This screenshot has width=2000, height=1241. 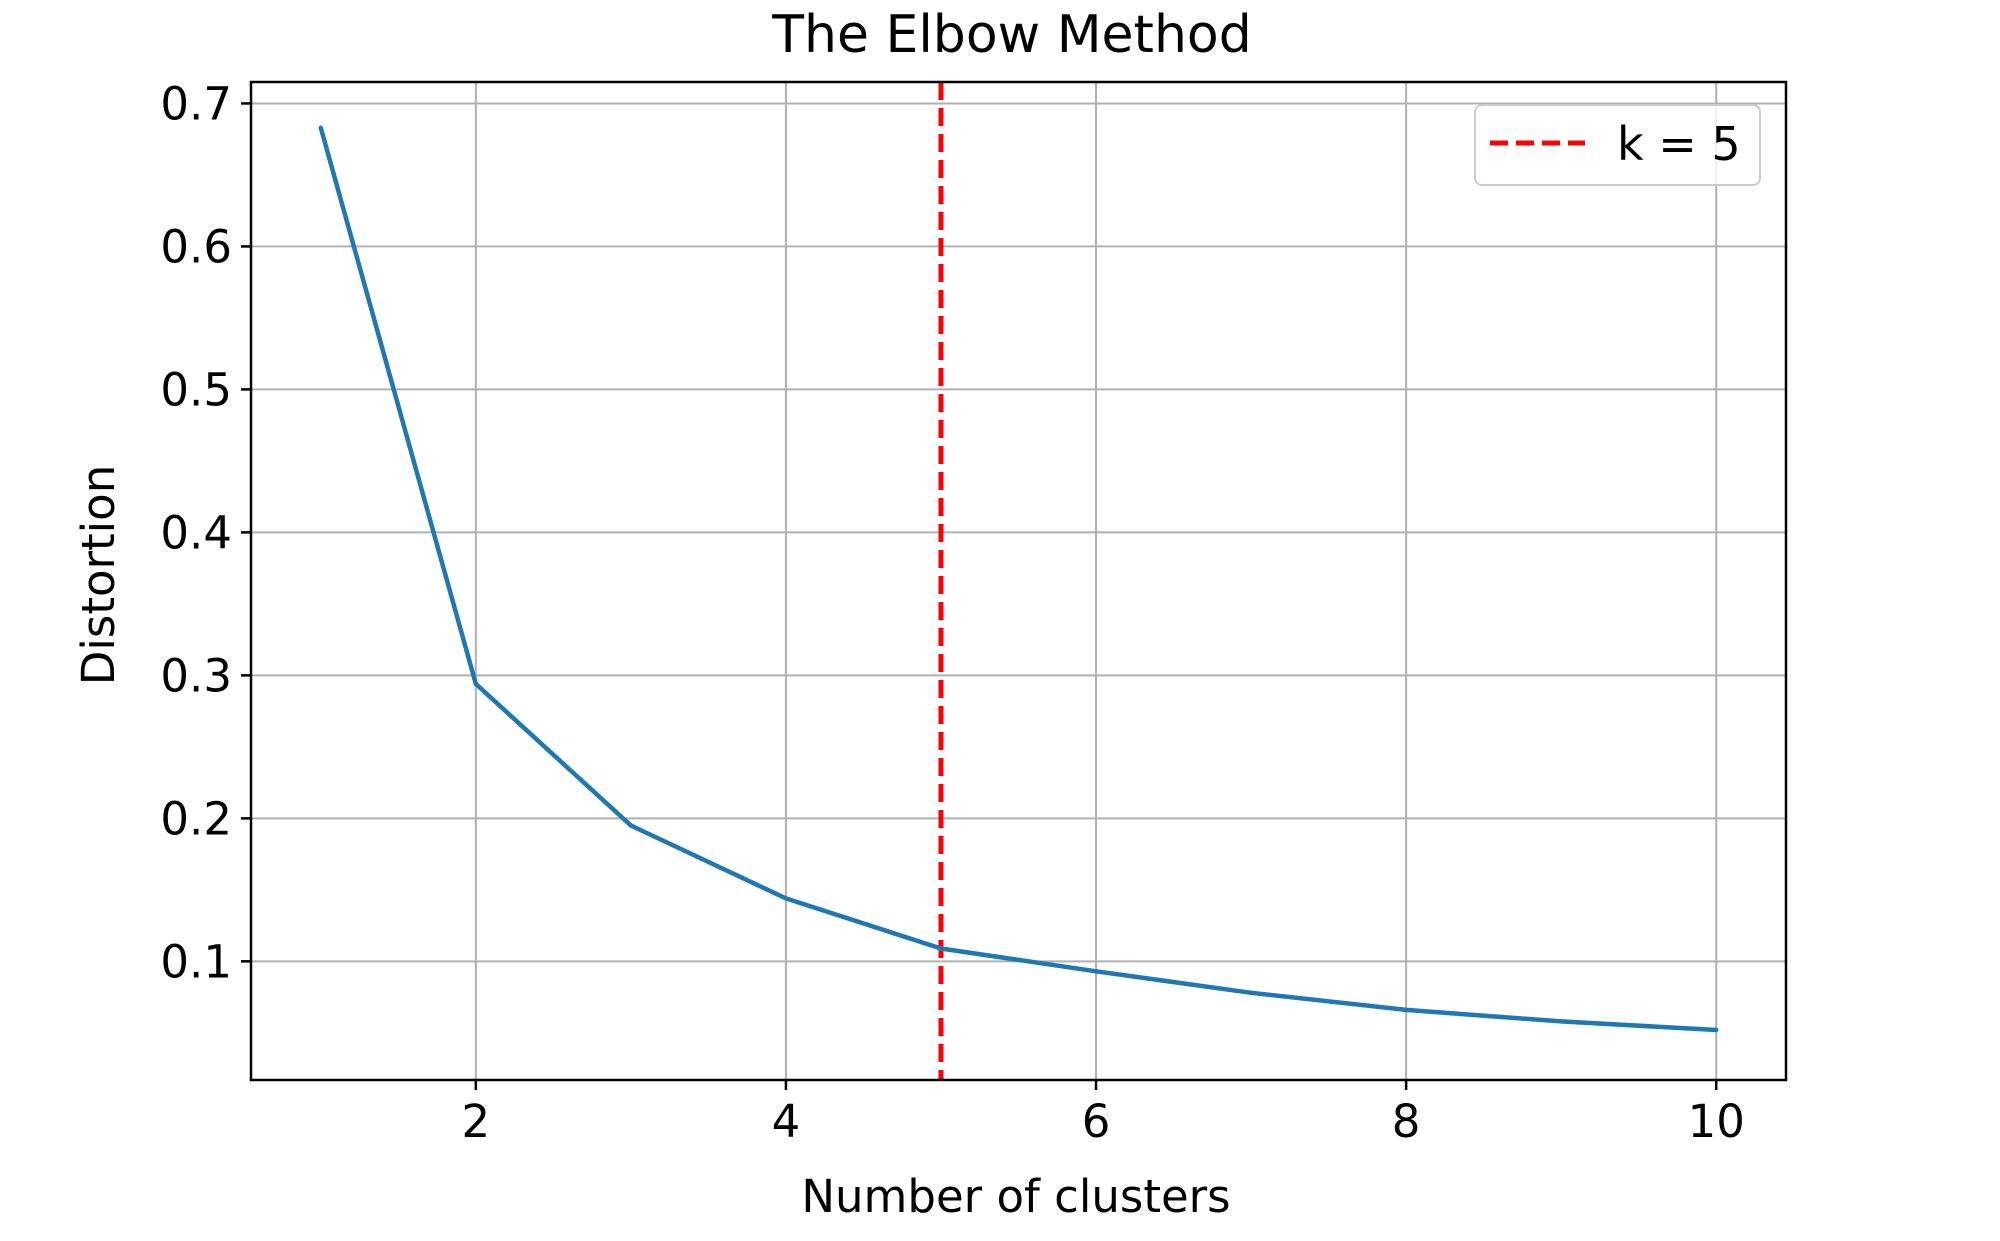 What do you see at coordinates (1015, 1196) in the screenshot?
I see `x-axis-label: Number of clusters` at bounding box center [1015, 1196].